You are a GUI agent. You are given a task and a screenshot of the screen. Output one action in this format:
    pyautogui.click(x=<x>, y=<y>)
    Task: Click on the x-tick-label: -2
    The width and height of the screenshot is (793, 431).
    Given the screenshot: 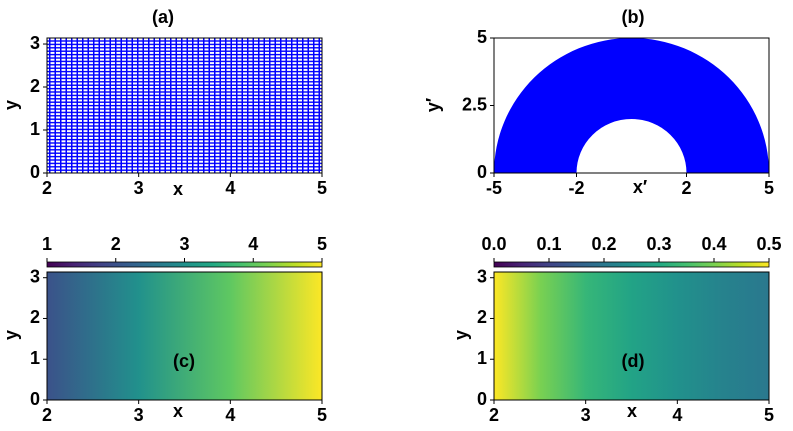 What is the action you would take?
    pyautogui.click(x=576, y=188)
    